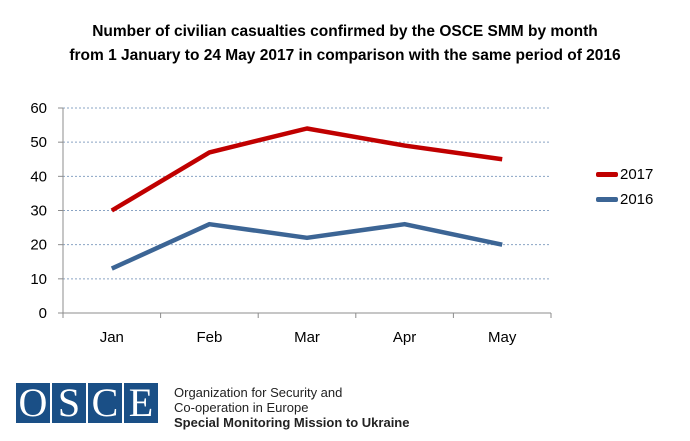 This screenshot has height=441, width=690. Describe the element at coordinates (38, 176) in the screenshot. I see `y-tick-label-40: 40` at that location.